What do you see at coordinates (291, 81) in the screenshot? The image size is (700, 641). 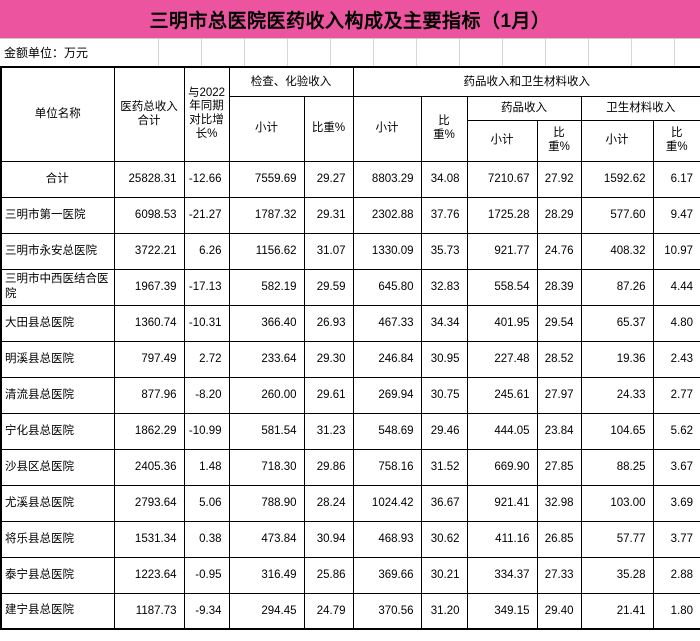 I see `header-exam-group: 检查、化验收入` at bounding box center [291, 81].